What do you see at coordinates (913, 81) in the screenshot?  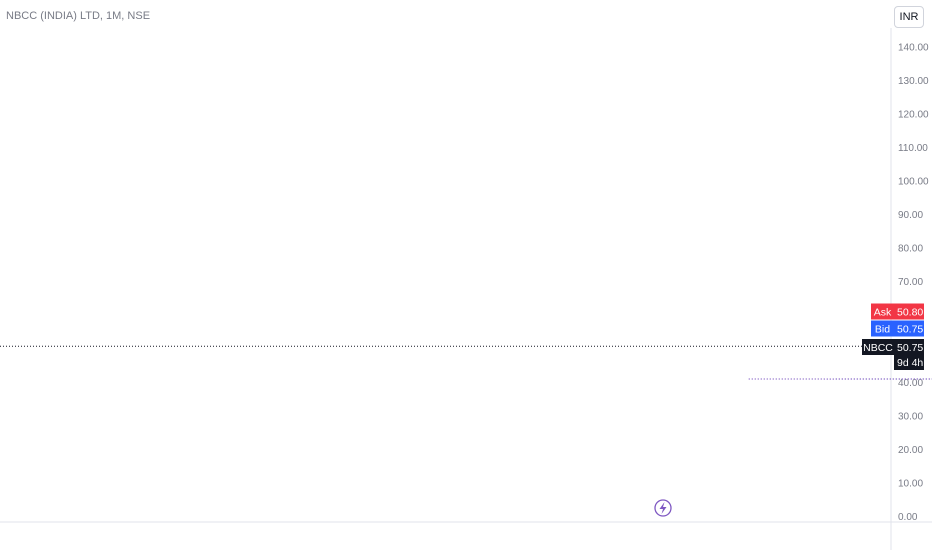 I see `y-tick-label: 130.00` at bounding box center [913, 81].